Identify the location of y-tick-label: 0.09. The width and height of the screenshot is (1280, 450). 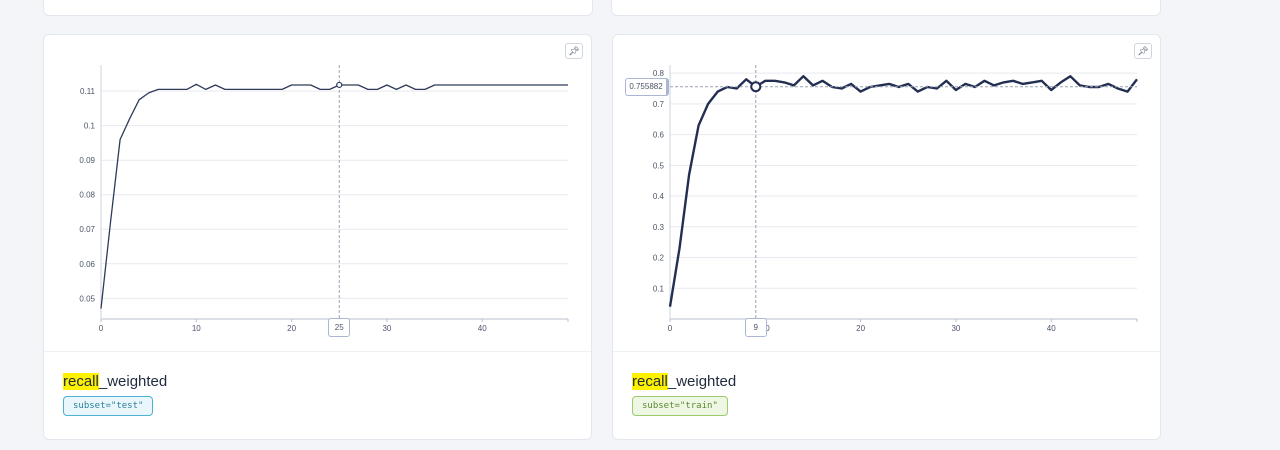
(87, 160).